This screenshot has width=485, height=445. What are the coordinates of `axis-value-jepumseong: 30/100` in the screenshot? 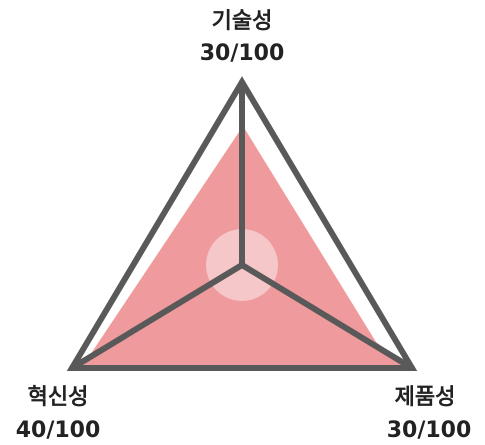 It's located at (429, 430).